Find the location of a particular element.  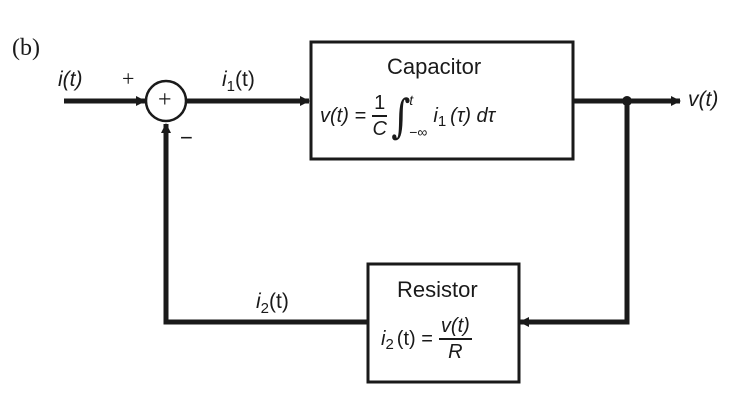

resistor-lhs-base: i is located at coordinates (383, 339).